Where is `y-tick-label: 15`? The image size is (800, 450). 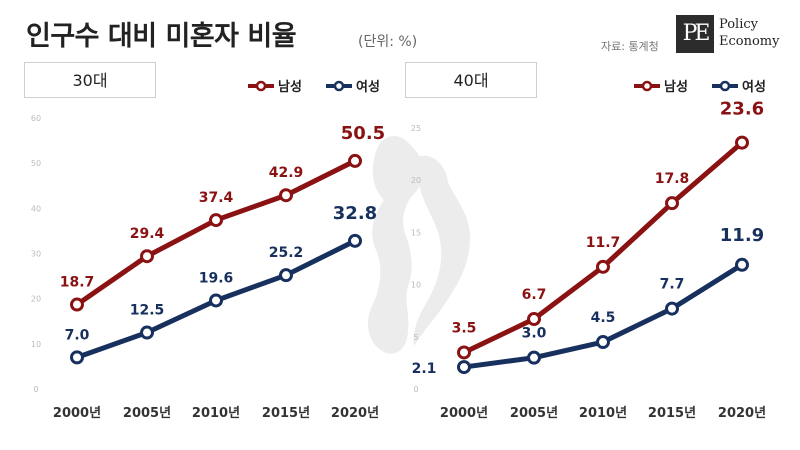
y-tick-label: 15 is located at coordinates (416, 232).